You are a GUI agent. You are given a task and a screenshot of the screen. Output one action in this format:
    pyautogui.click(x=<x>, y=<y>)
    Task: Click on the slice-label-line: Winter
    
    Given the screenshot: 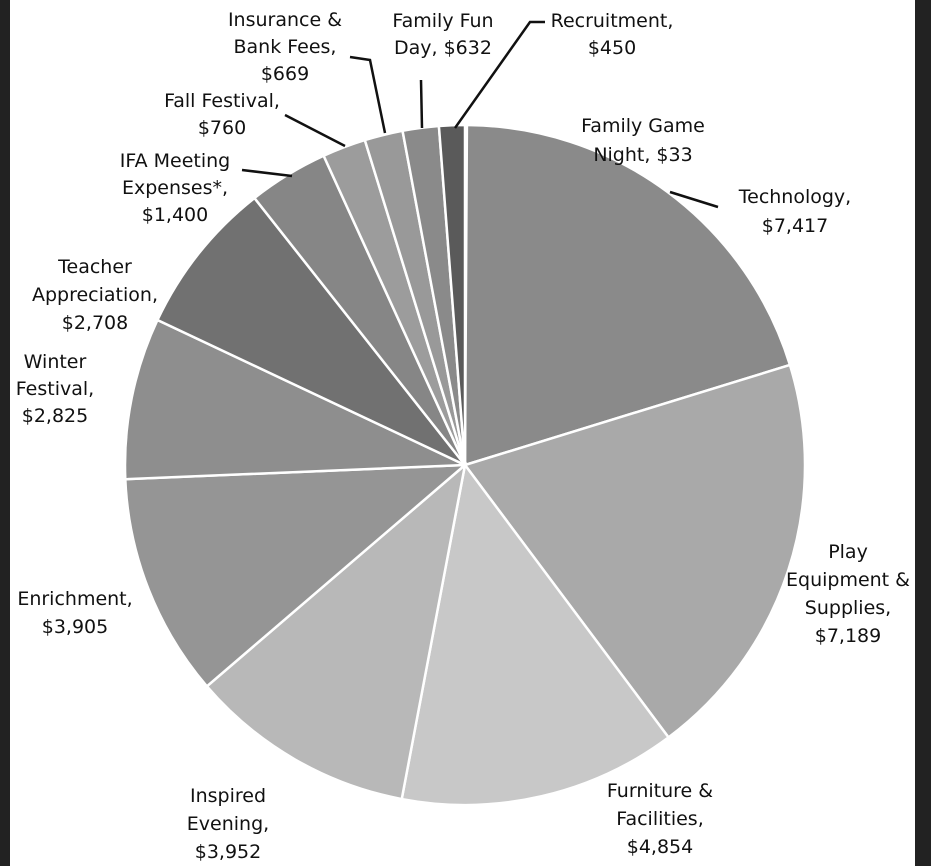 What is the action you would take?
    pyautogui.click(x=55, y=362)
    